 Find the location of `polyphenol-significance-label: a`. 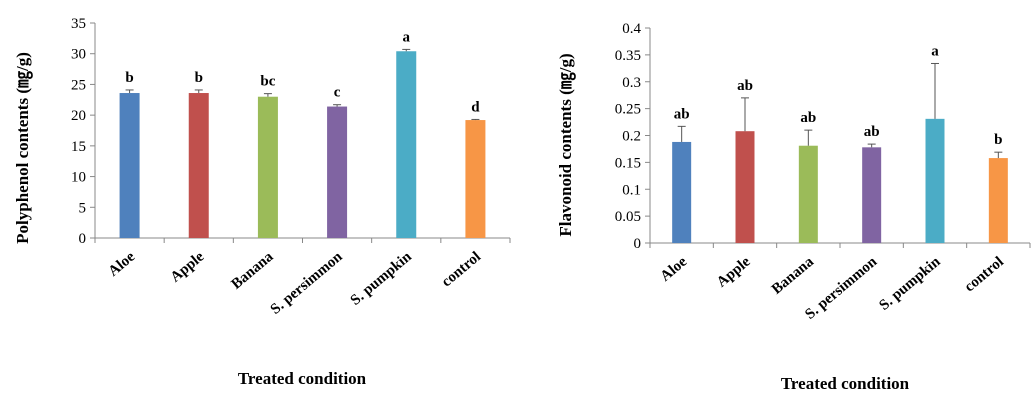

polyphenol-significance-label: a is located at coordinates (407, 37).